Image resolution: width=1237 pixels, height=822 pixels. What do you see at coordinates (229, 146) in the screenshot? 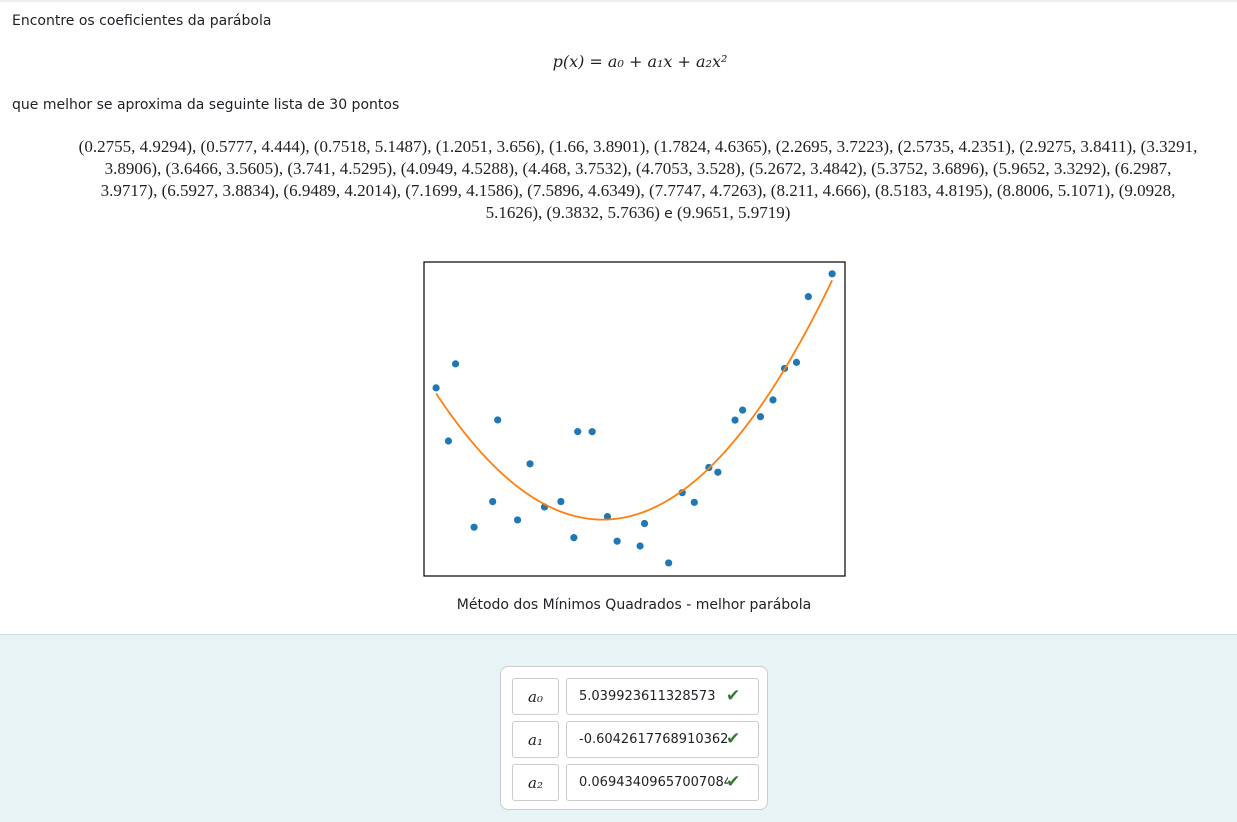
I see `point-x: 0.5777` at bounding box center [229, 146].